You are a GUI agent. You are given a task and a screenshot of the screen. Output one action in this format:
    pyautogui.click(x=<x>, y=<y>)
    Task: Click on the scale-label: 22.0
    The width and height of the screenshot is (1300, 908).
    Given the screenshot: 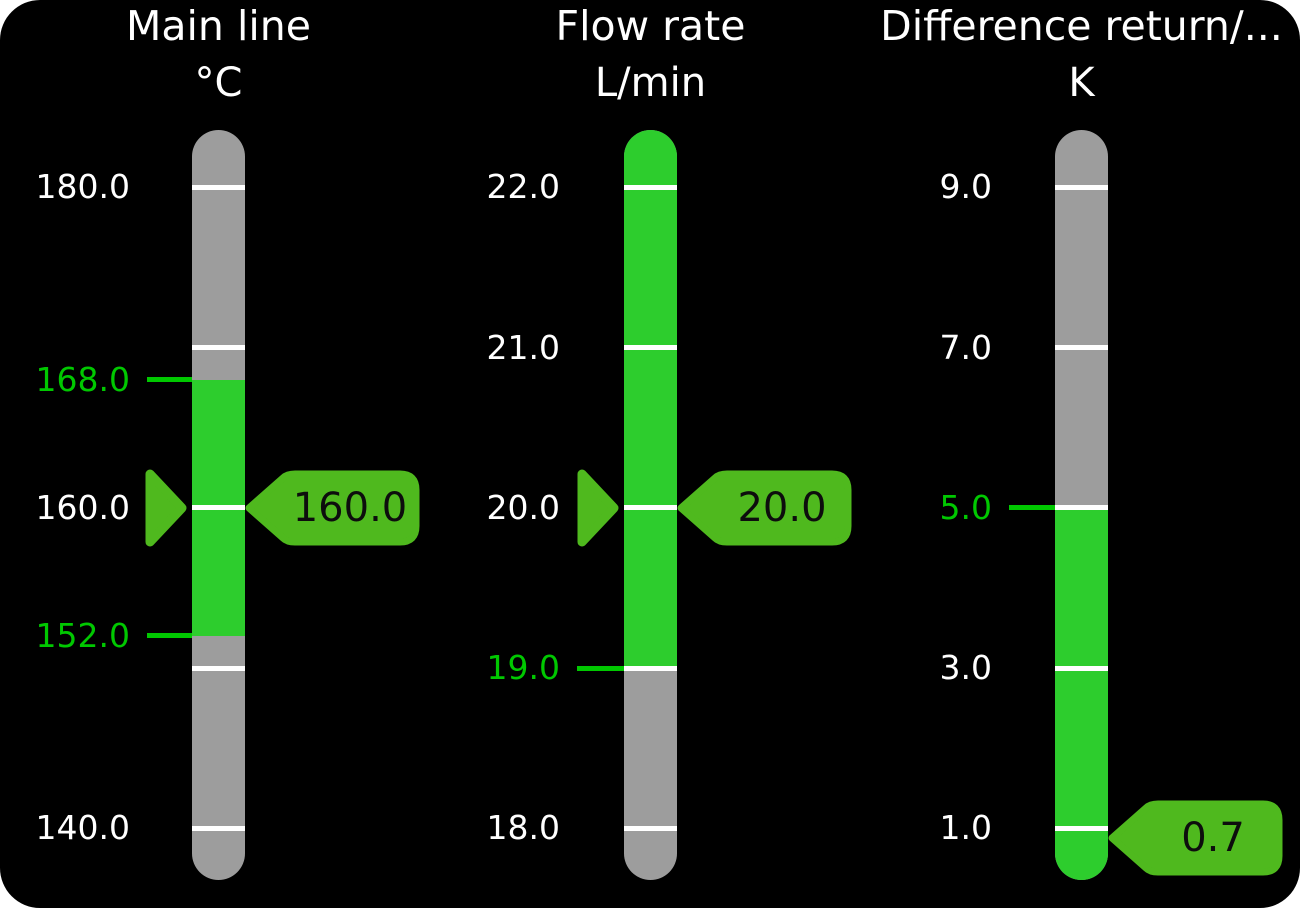 What is the action you would take?
    pyautogui.click(x=523, y=186)
    